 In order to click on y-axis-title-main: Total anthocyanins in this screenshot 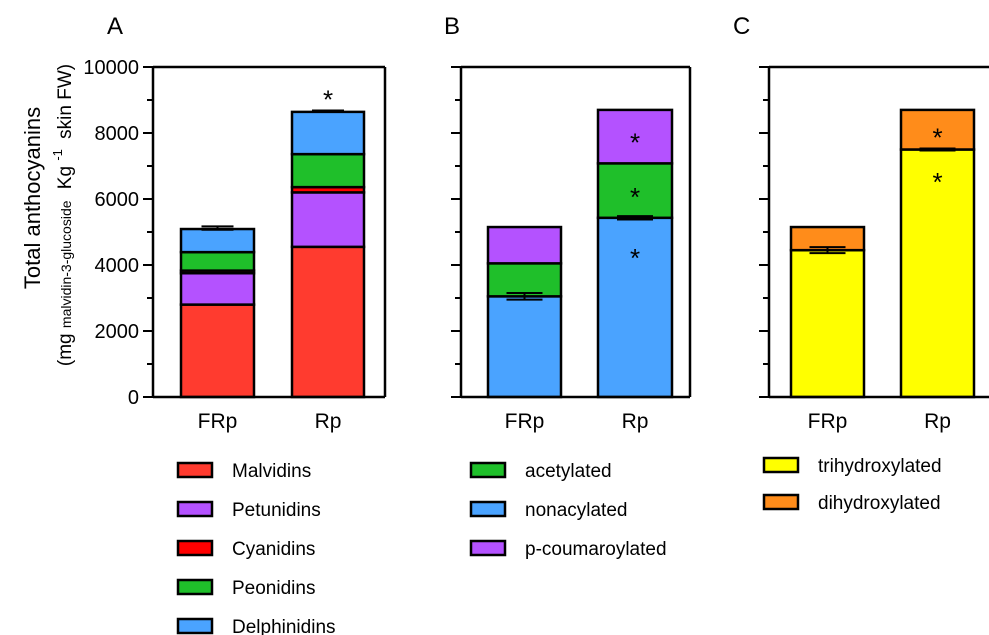, I will do `click(32, 198)`.